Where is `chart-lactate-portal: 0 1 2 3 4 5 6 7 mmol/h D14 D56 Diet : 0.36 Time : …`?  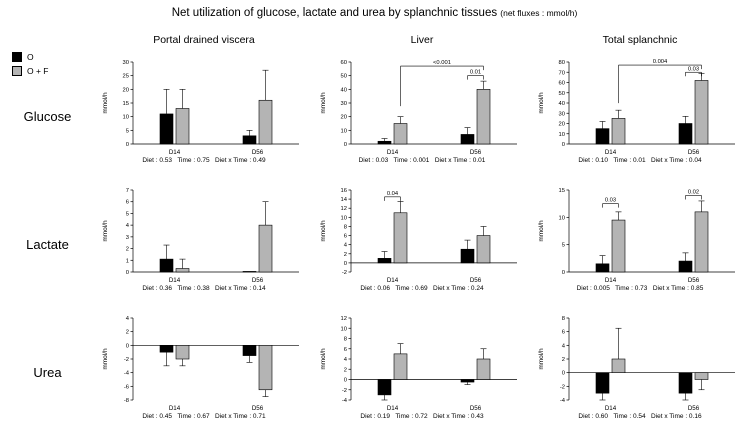 chart-lactate-portal: 0 1 2 3 4 5 6 7 mmol/h D14 D56 Diet : 0.36 Time : … is located at coordinates (204, 244).